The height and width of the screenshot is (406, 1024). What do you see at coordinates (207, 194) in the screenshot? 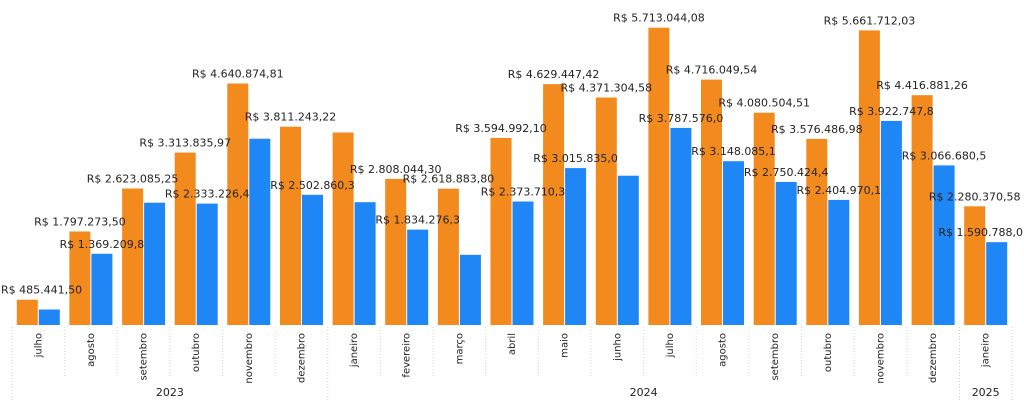
I see `data-label-series-2-4: R$ 2.333.226,4` at bounding box center [207, 194].